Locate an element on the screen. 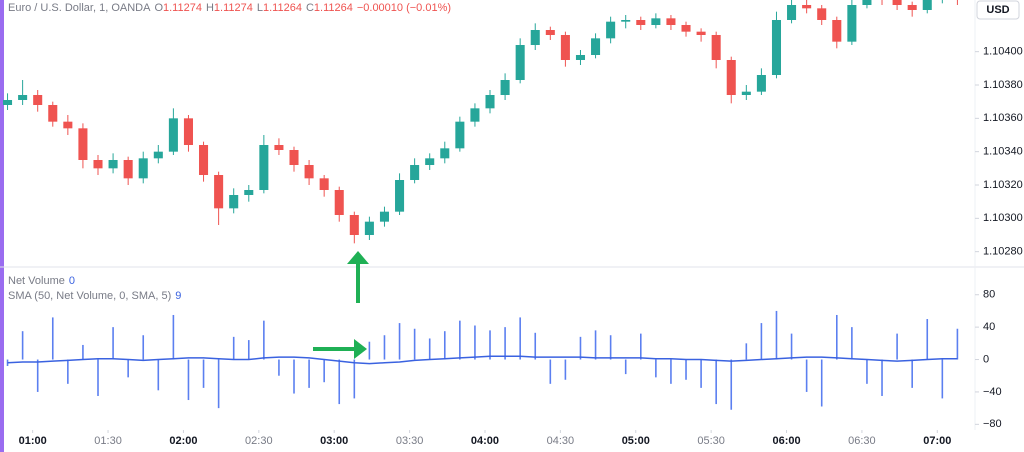  x-tick-label: 07:00 is located at coordinates (937, 441).